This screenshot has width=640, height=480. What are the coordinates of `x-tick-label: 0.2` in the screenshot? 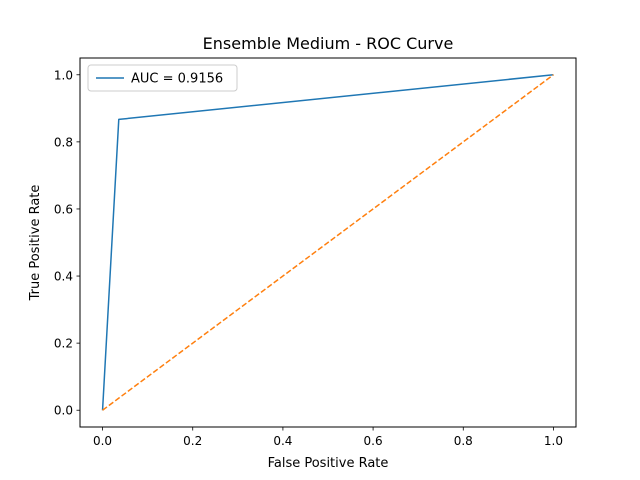 It's located at (192, 441).